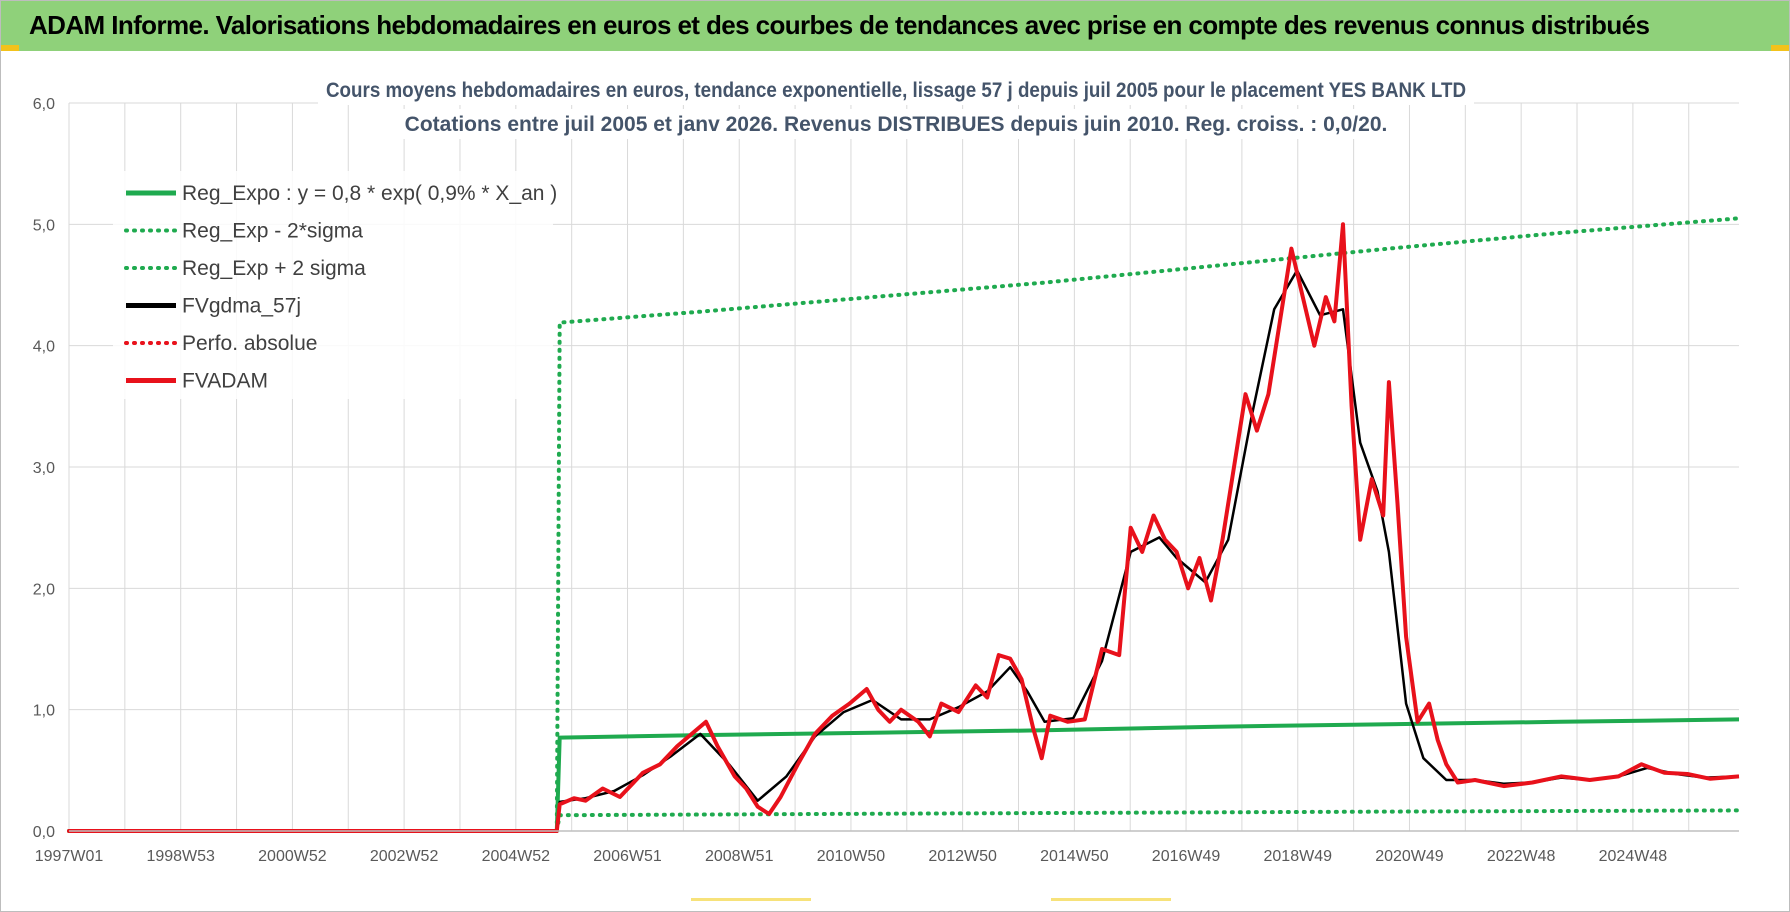 This screenshot has height=912, width=1790. I want to click on x-tick-label: 2022W48, so click(1521, 856).